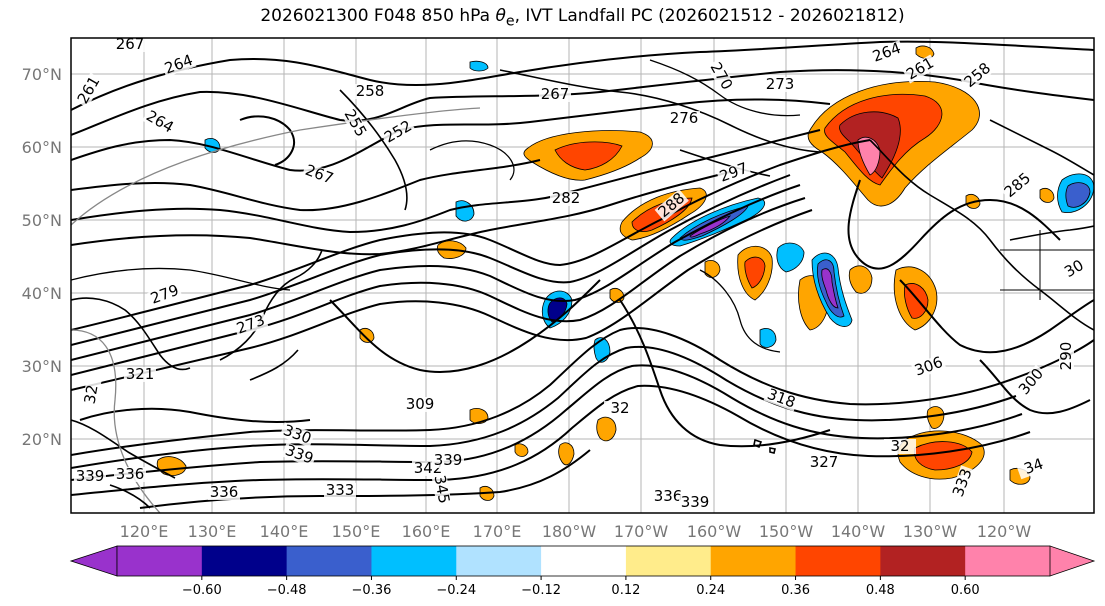 Image resolution: width=1105 pixels, height=606 pixels. What do you see at coordinates (710, 590) in the screenshot?
I see `colorbar-tick-label: 0.24` at bounding box center [710, 590].